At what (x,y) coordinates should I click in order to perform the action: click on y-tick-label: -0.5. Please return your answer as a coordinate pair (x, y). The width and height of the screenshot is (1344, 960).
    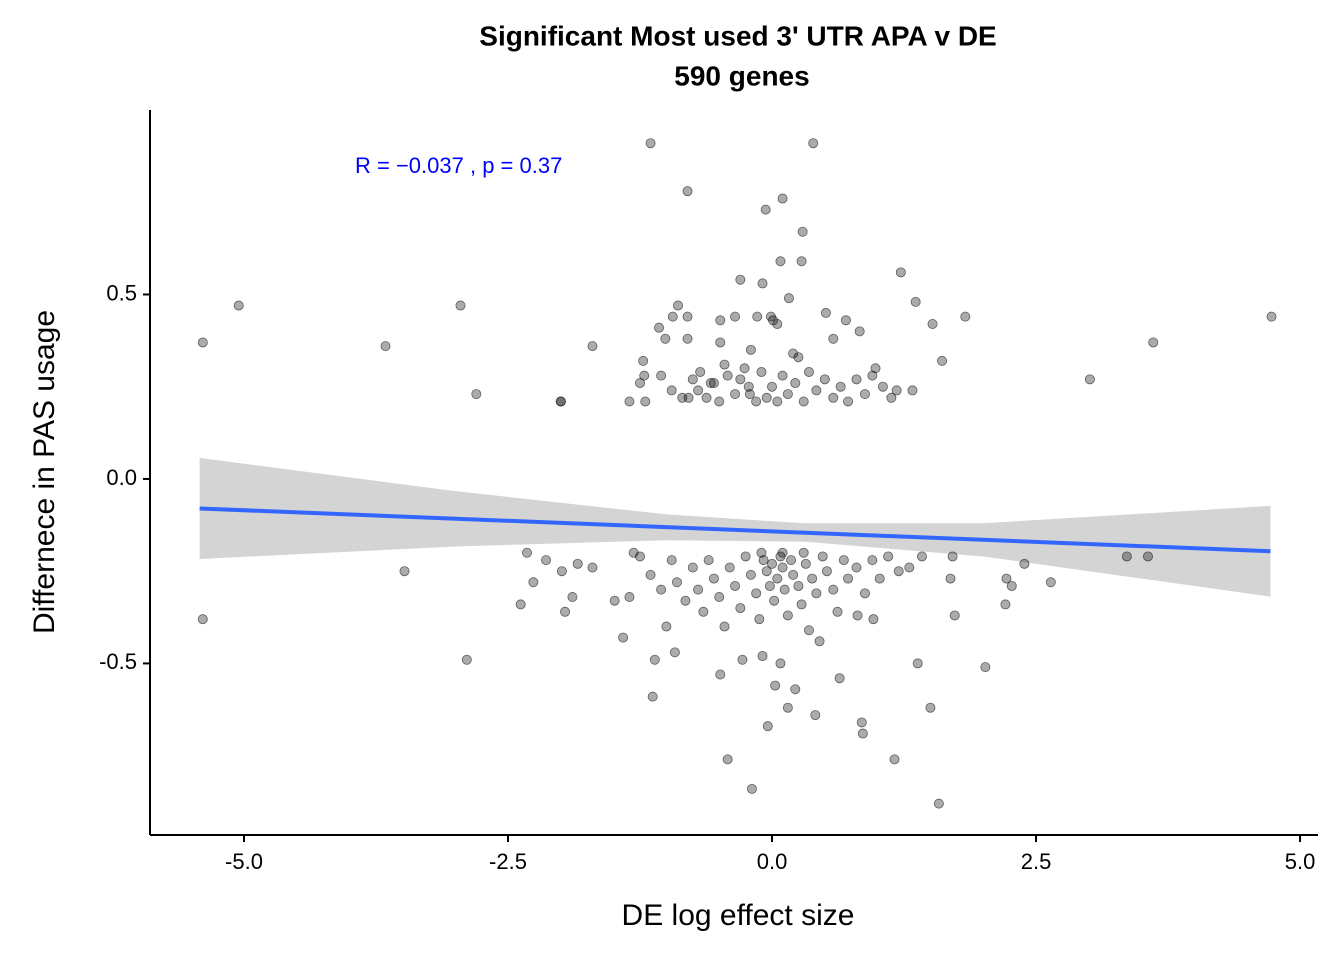
    Looking at the image, I should click on (118, 661).